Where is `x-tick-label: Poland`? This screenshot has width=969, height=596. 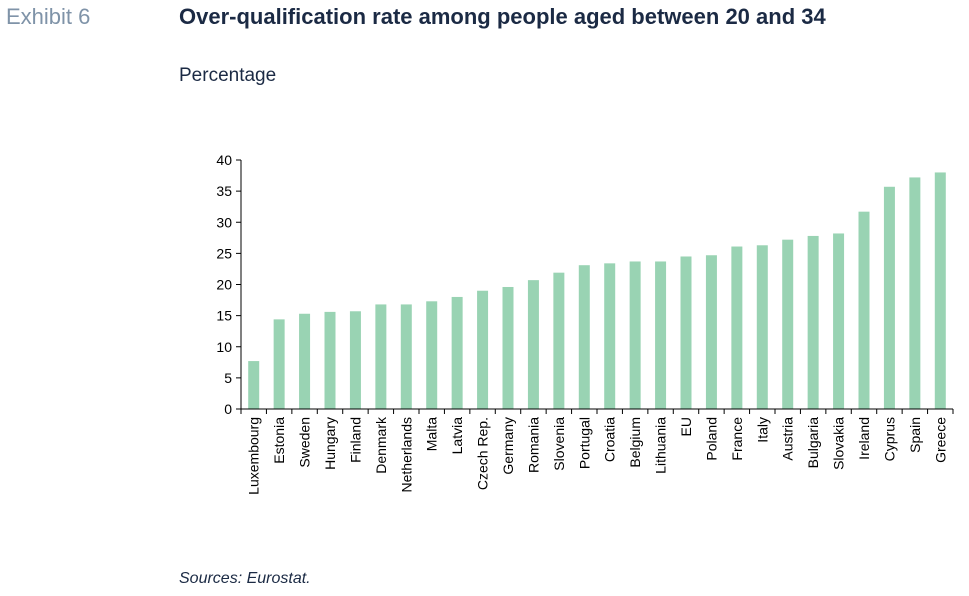 x-tick-label: Poland is located at coordinates (711, 439).